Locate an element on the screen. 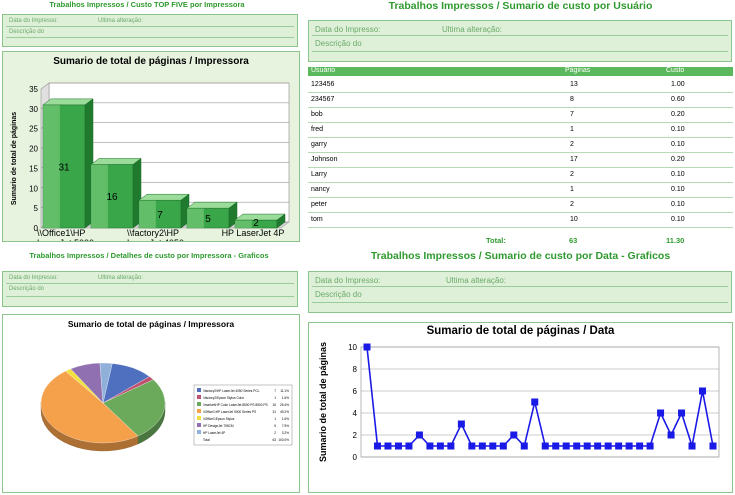  y-tick-label: 0 is located at coordinates (355, 457).